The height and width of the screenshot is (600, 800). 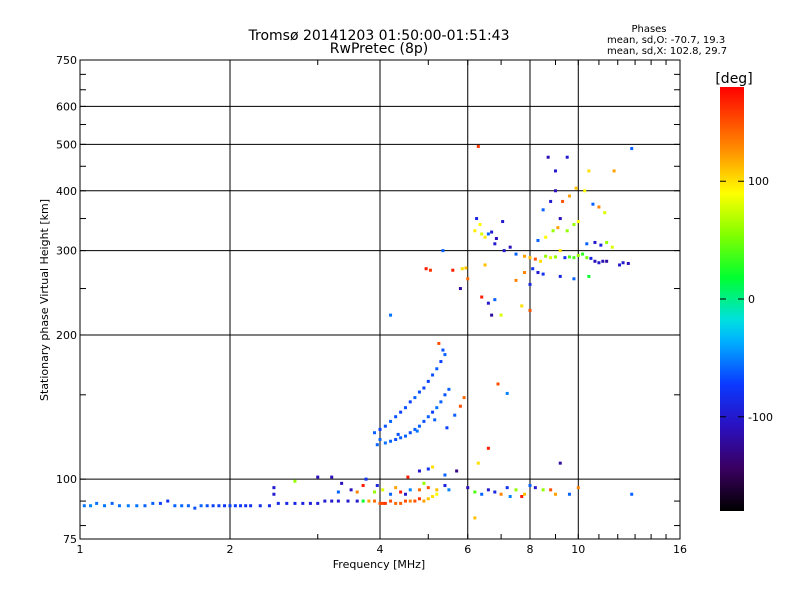 I want to click on x-tick-labels: 1 2 4 6 8 10 16, so click(x=382, y=549).